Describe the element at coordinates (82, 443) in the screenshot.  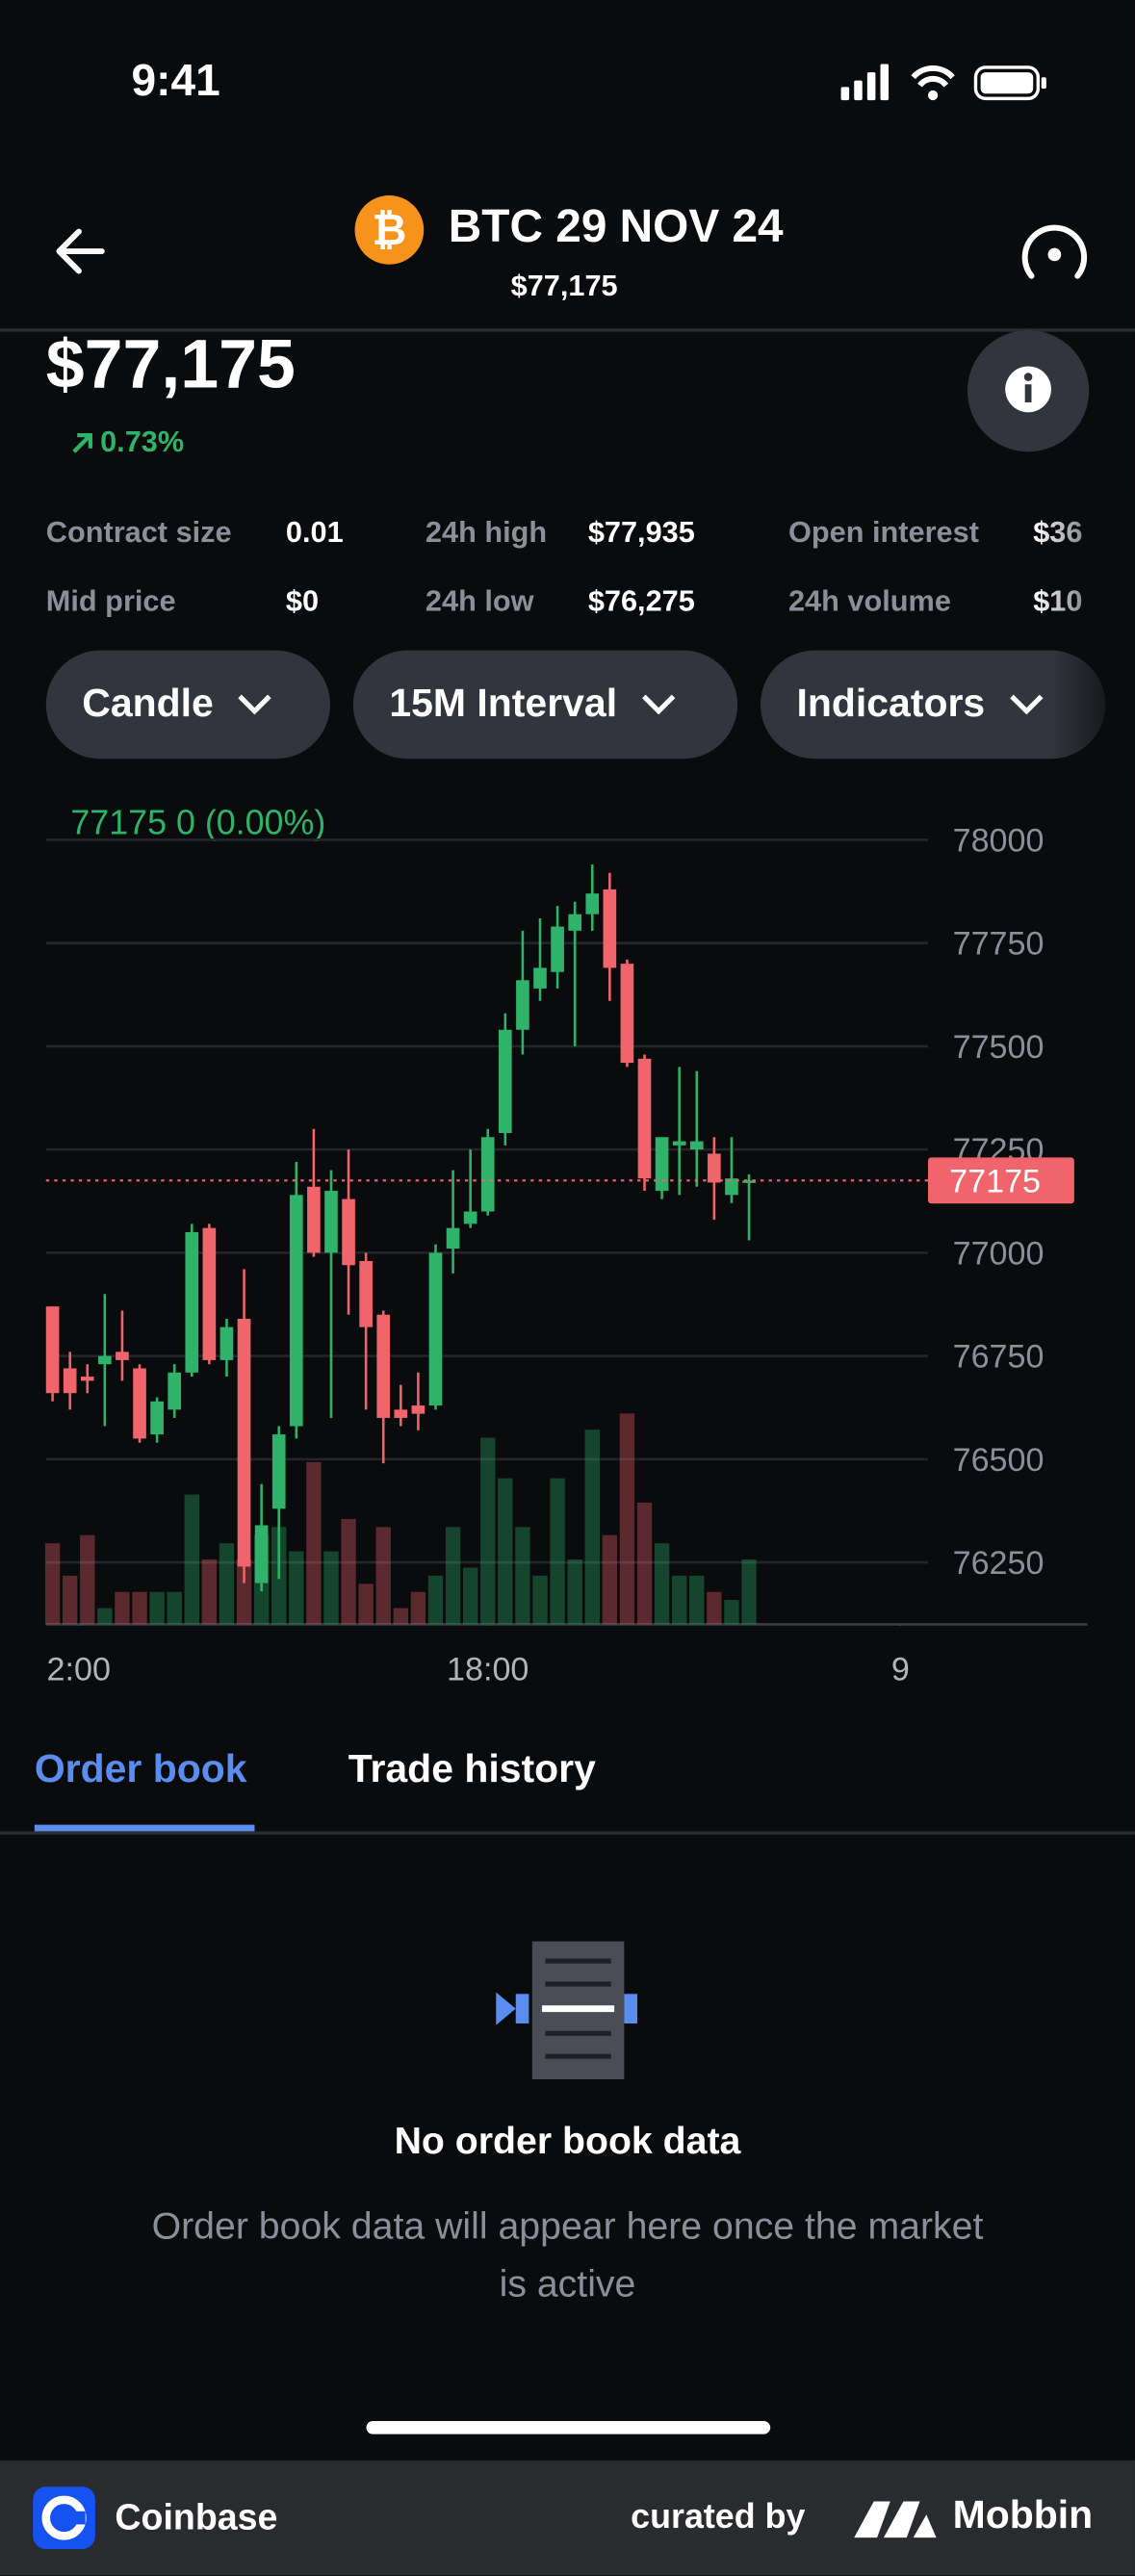
I see `up-arrow` at that location.